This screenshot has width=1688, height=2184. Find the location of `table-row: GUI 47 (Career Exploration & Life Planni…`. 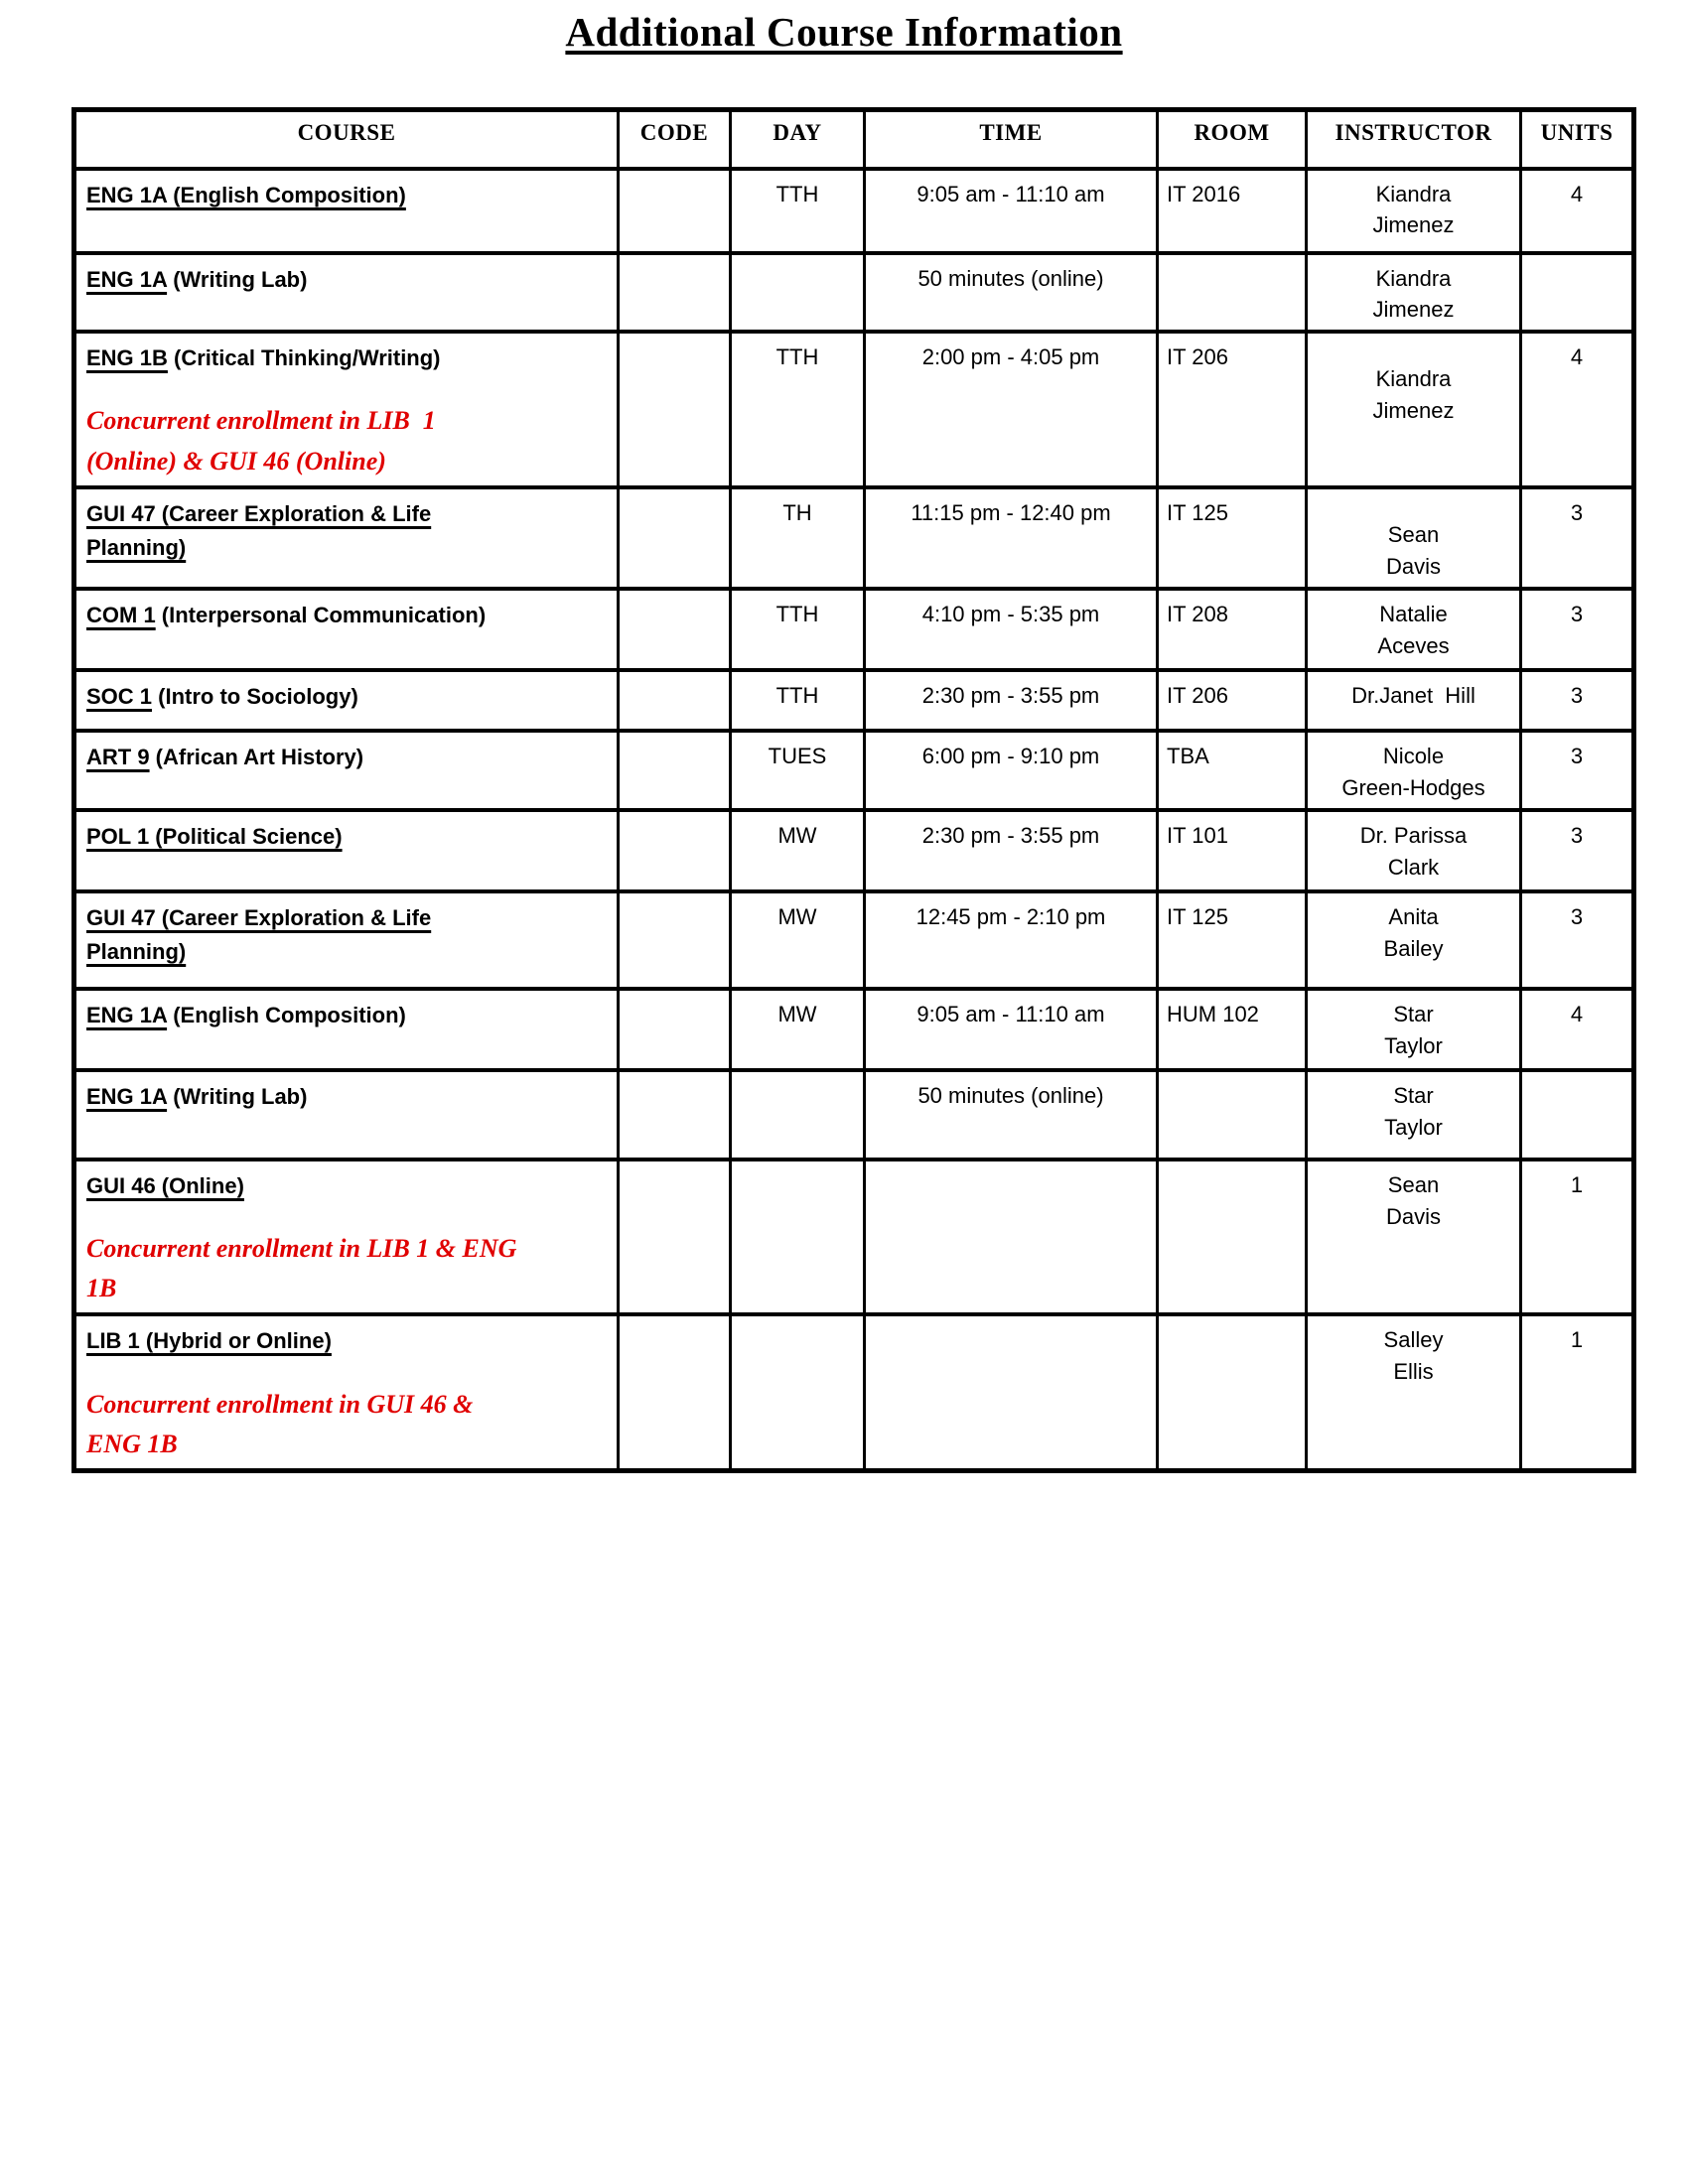

table-row: GUI 47 (Career Exploration & Life Planni… is located at coordinates (853, 537).